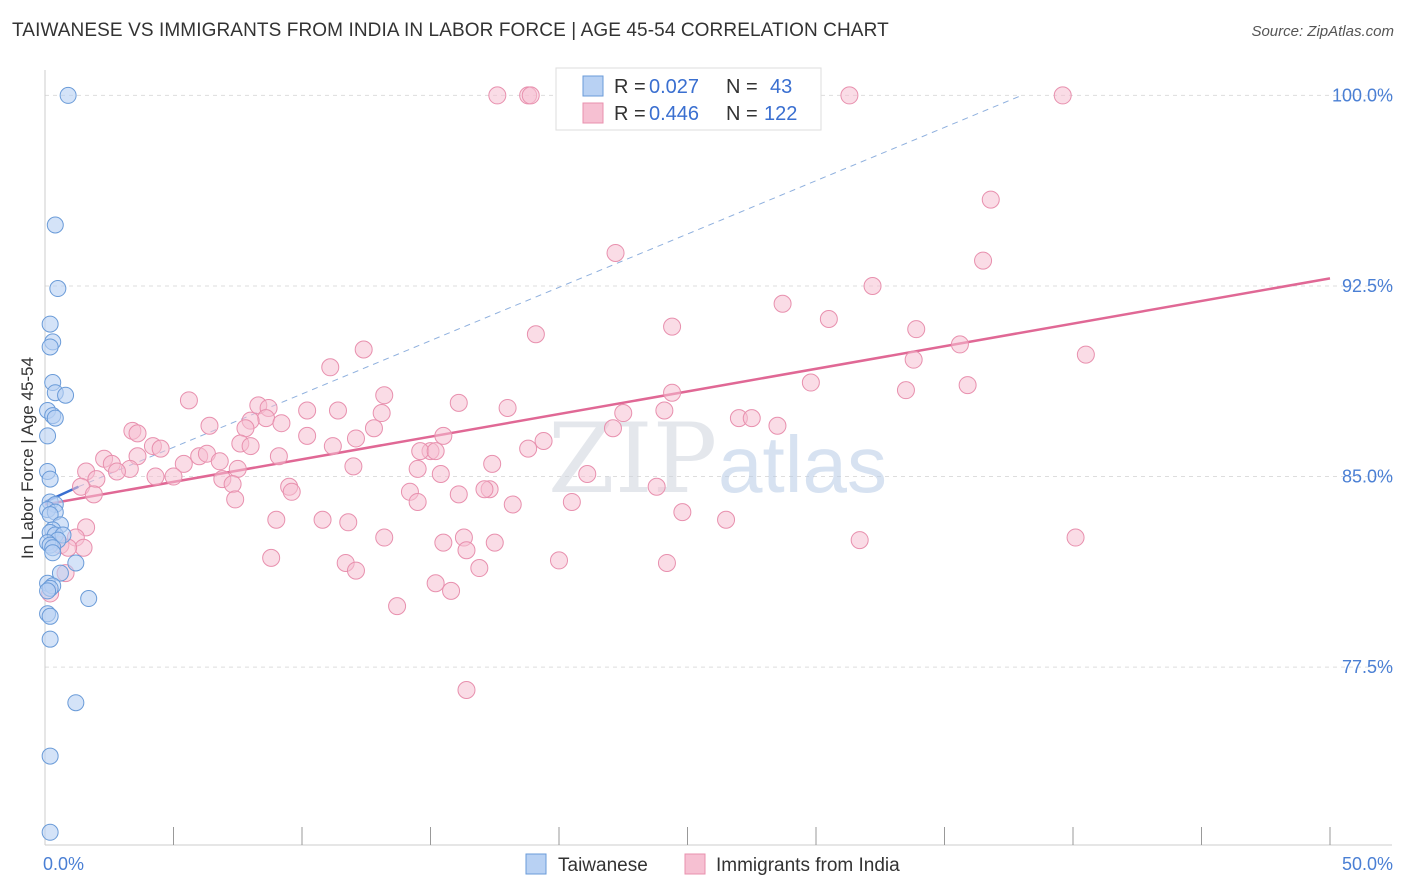 Image resolution: width=1406 pixels, height=892 pixels. What do you see at coordinates (593, 113) in the screenshot?
I see `legend-swatch-india` at bounding box center [593, 113].